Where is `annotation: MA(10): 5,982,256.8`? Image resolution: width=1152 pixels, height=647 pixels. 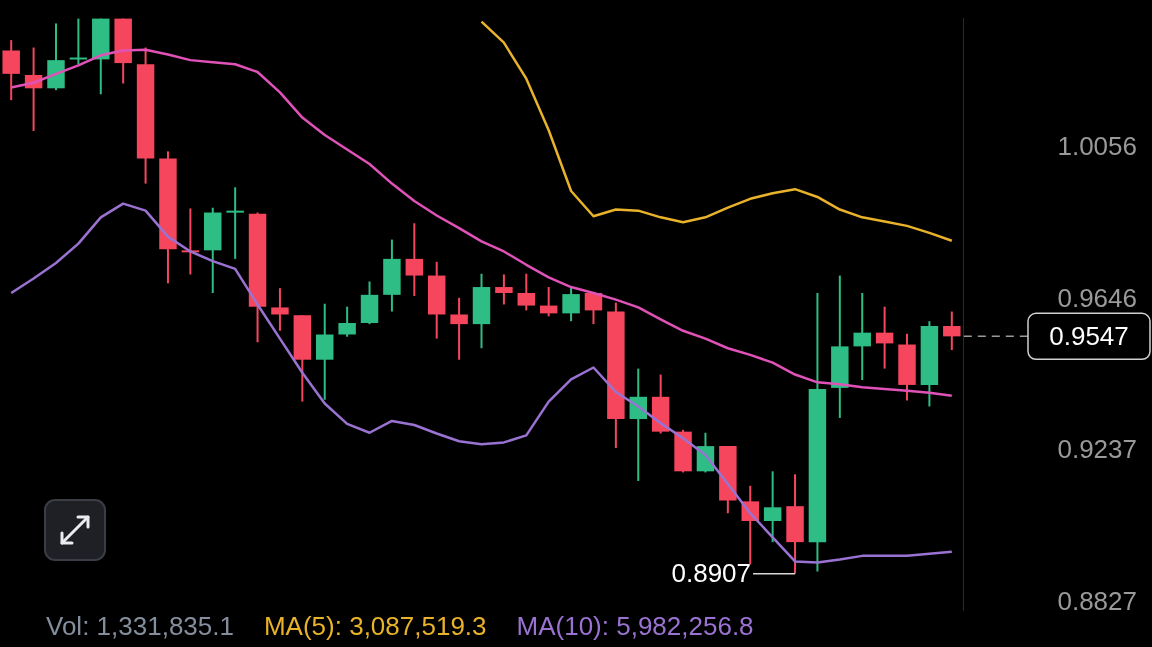
annotation: MA(10): 5,982,256.8 is located at coordinates (635, 626).